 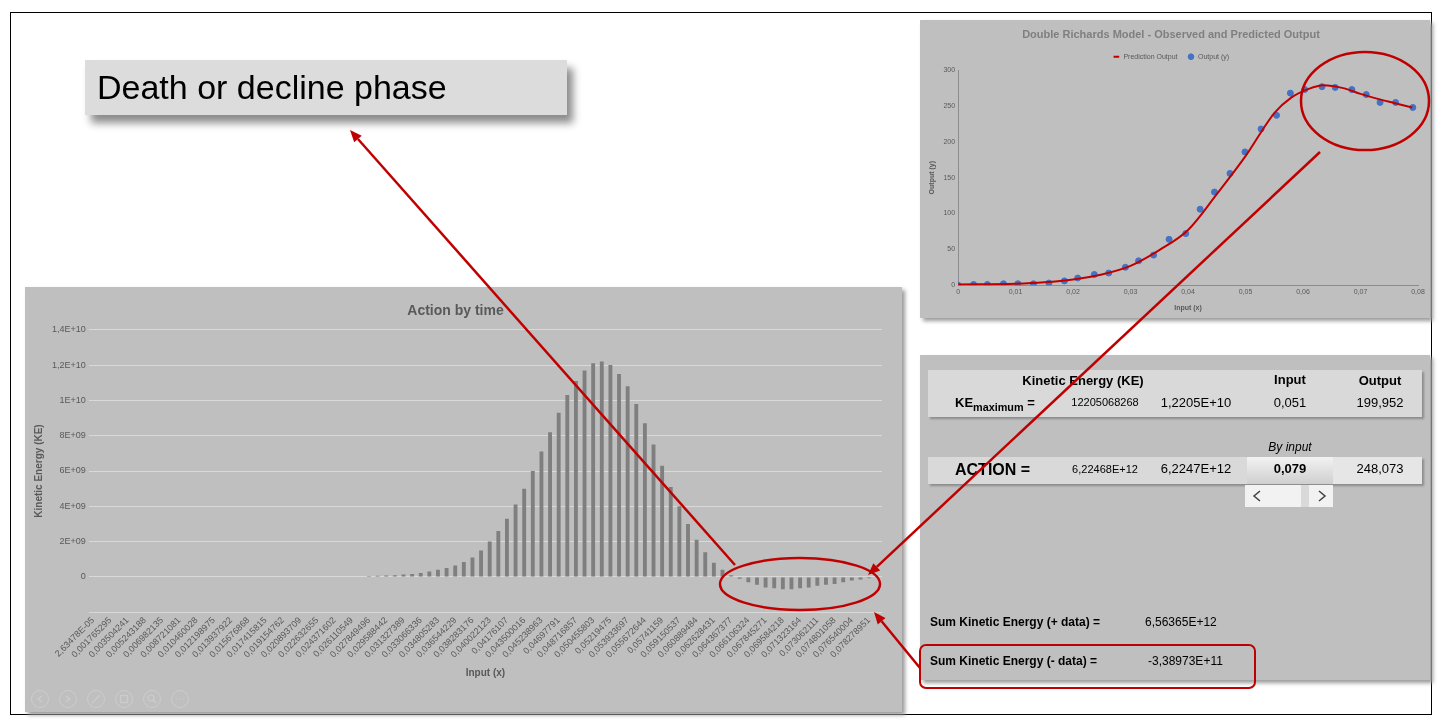 I want to click on y-tick-label: 0, so click(x=83, y=576).